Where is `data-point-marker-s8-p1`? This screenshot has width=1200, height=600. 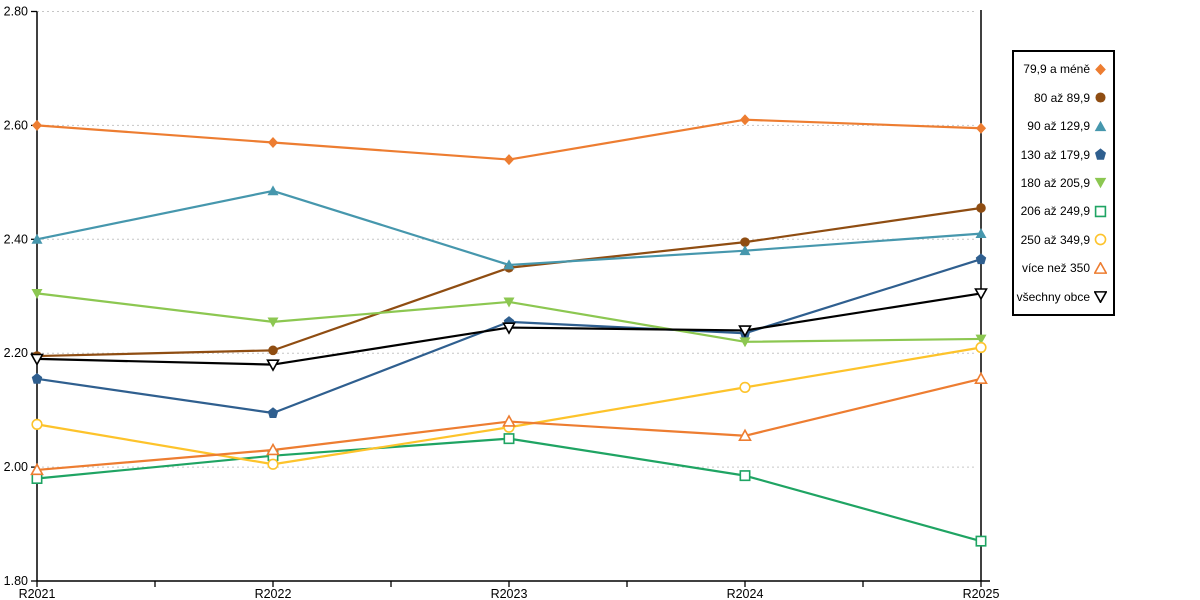
data-point-marker-s8-p1 is located at coordinates (273, 365).